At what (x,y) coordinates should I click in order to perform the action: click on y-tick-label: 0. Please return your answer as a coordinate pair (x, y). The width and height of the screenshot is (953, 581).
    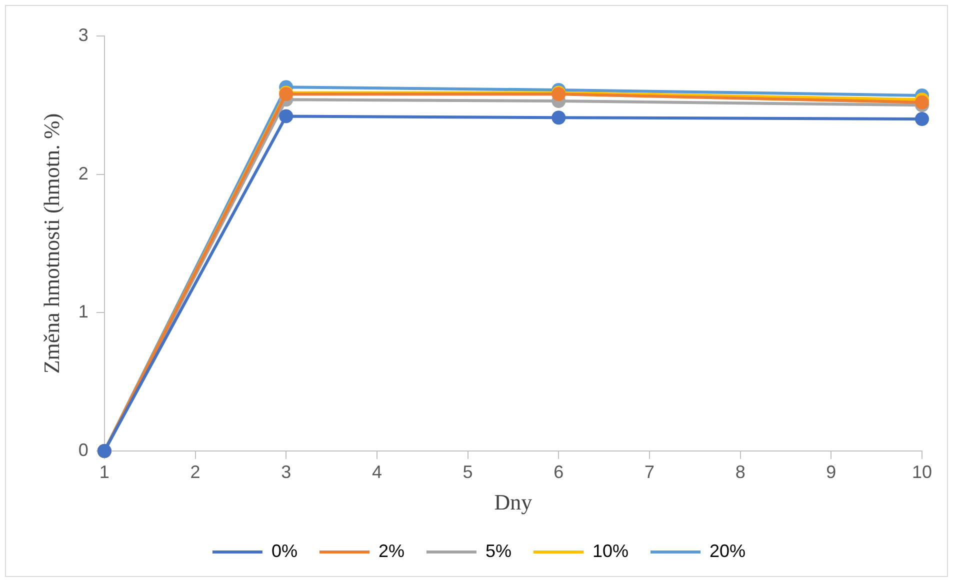
    Looking at the image, I should click on (83, 450).